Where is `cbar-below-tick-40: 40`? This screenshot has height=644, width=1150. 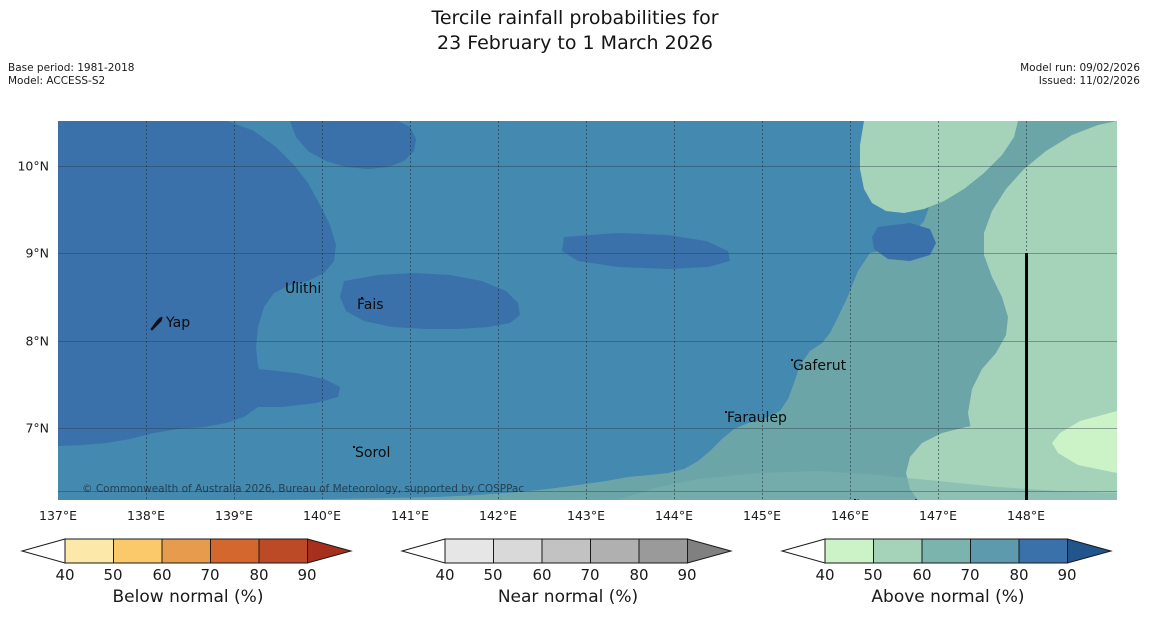 cbar-below-tick-40: 40 is located at coordinates (65, 575).